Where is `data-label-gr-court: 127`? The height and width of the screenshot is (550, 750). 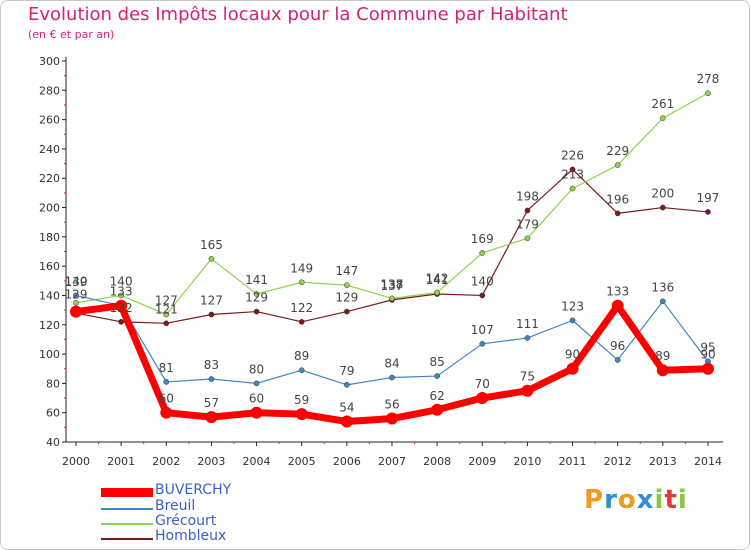
data-label-gr-court: 127 is located at coordinates (166, 301).